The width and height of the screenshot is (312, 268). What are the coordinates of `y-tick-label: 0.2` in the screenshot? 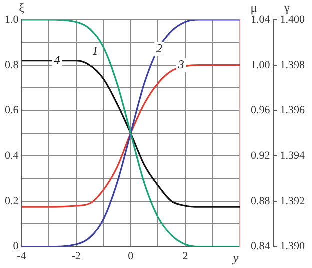 It's located at (12, 201).